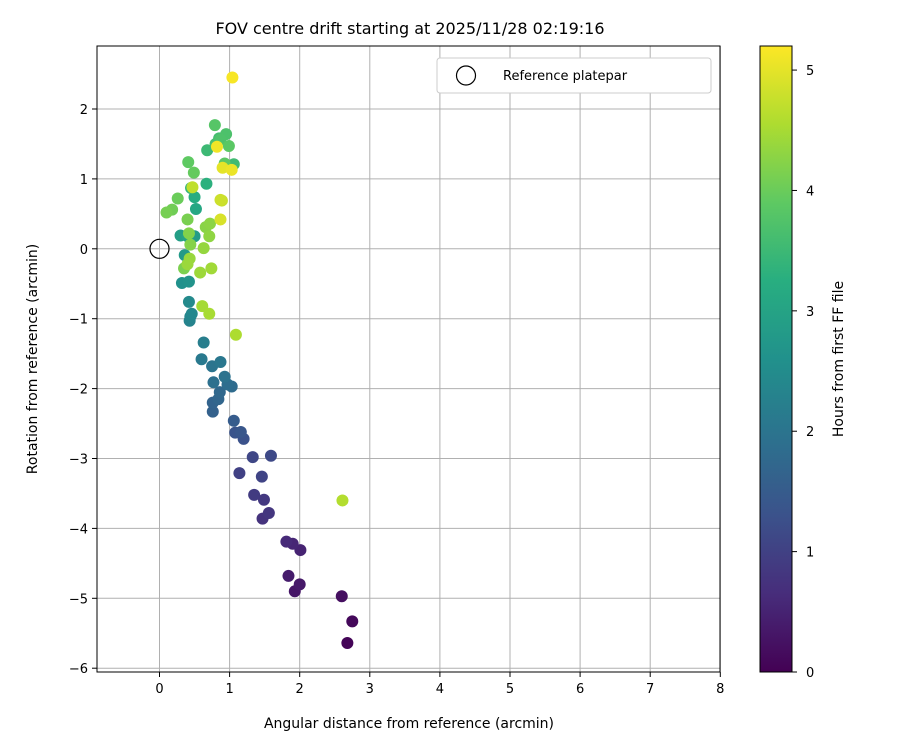 This screenshot has height=750, width=900. I want to click on x-tick-label: 3, so click(370, 689).